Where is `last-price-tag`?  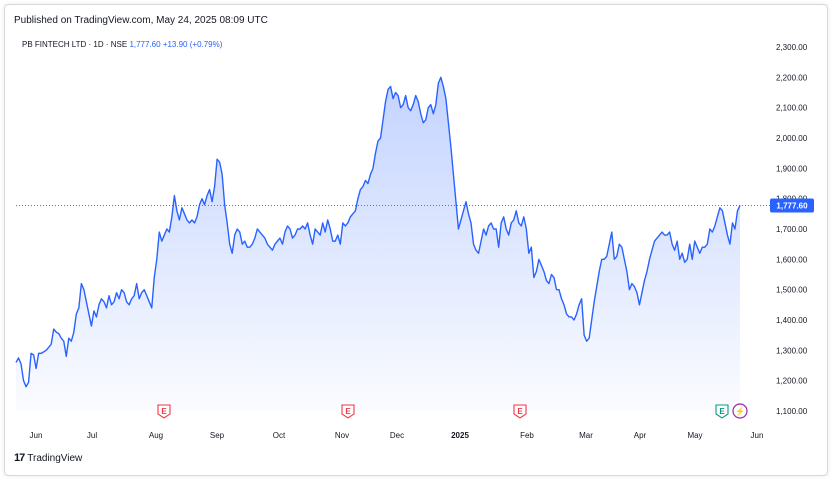
last-price-tag is located at coordinates (792, 205).